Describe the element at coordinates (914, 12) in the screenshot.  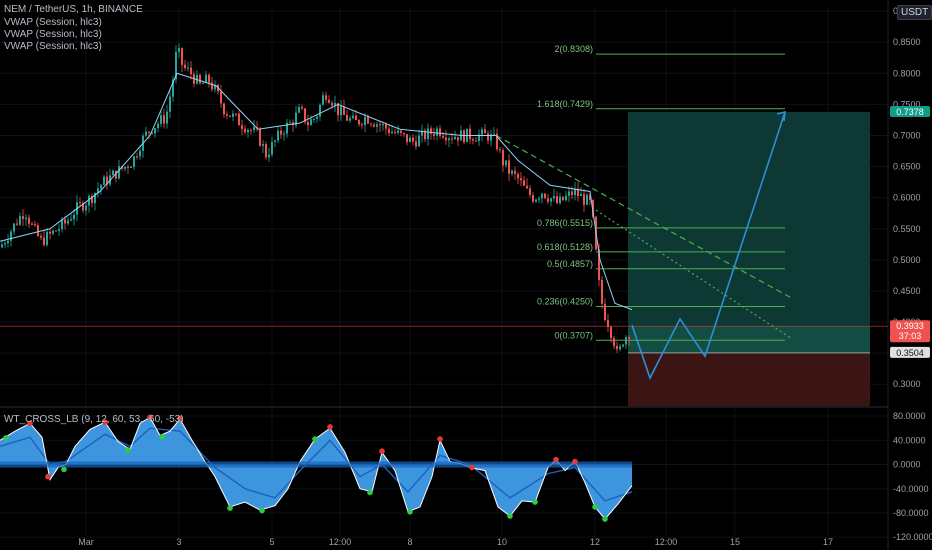
I see `currency-badge: USDT` at that location.